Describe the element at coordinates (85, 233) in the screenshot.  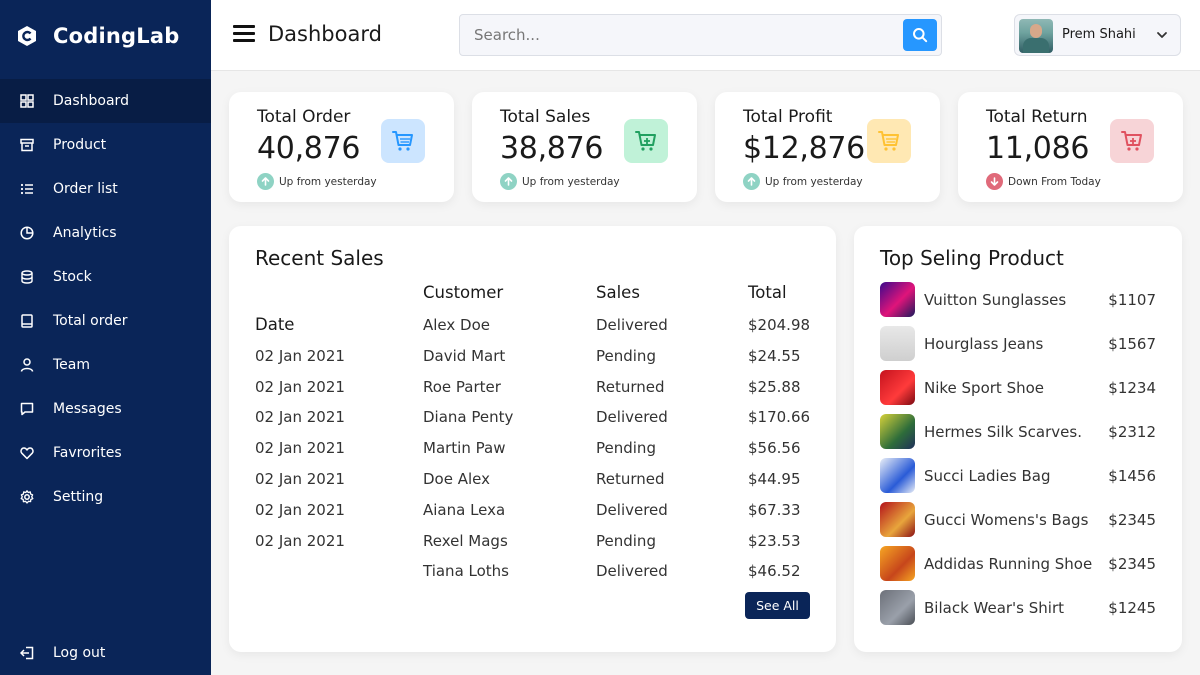
I see `sidebar-item-label: Analytics` at that location.